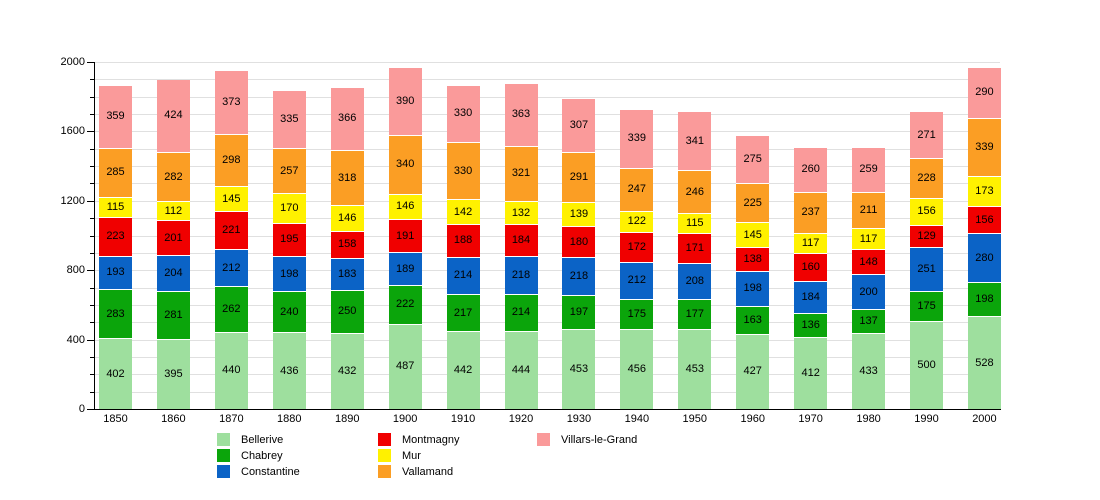  What do you see at coordinates (579, 215) in the screenshot?
I see `bar-segment-mur: 139` at bounding box center [579, 215].